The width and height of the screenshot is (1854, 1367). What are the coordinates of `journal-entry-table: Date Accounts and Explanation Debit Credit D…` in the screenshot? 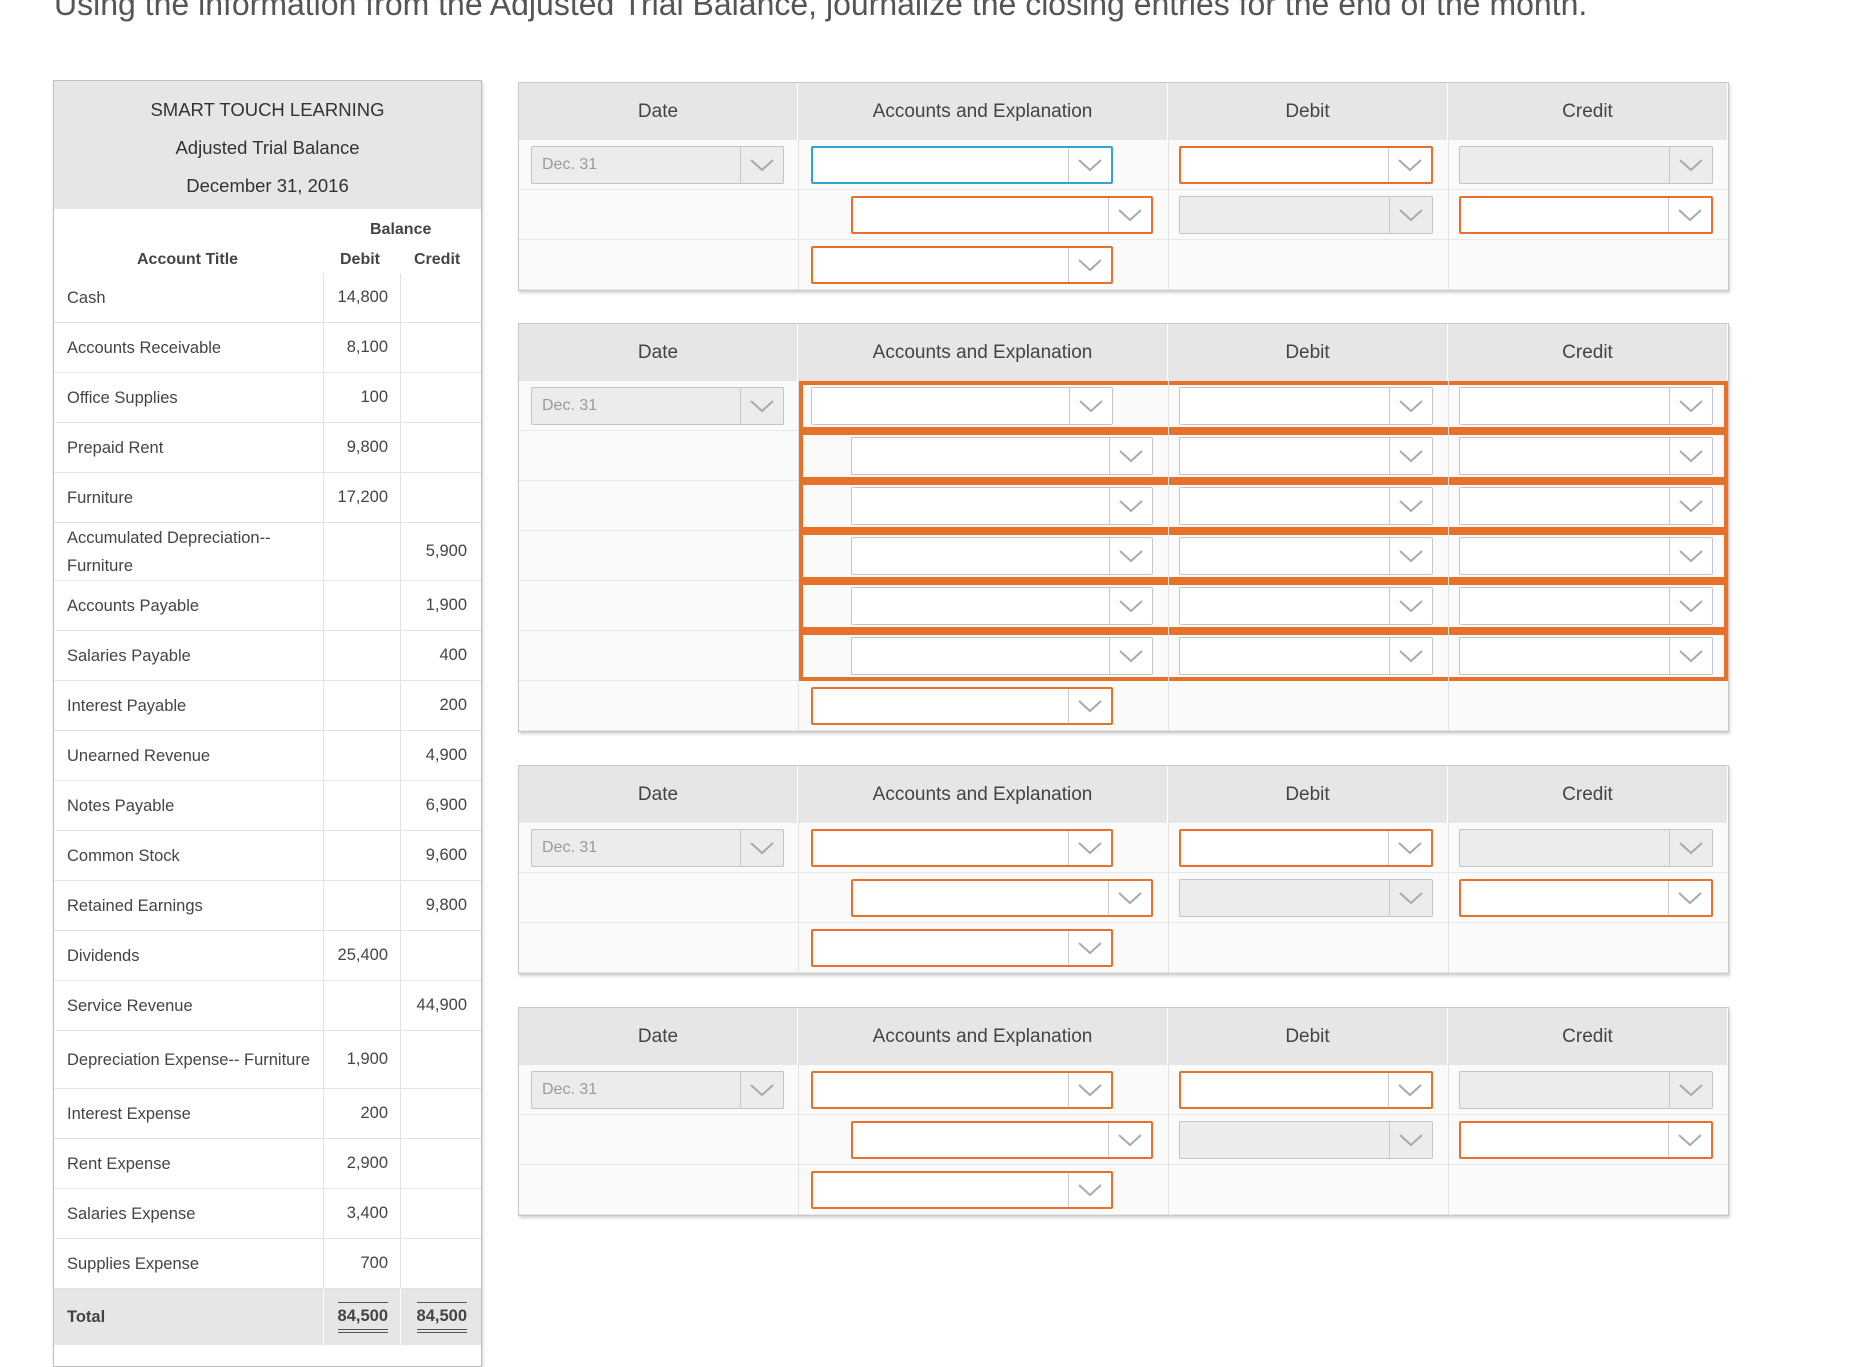 It's located at (1123, 186).